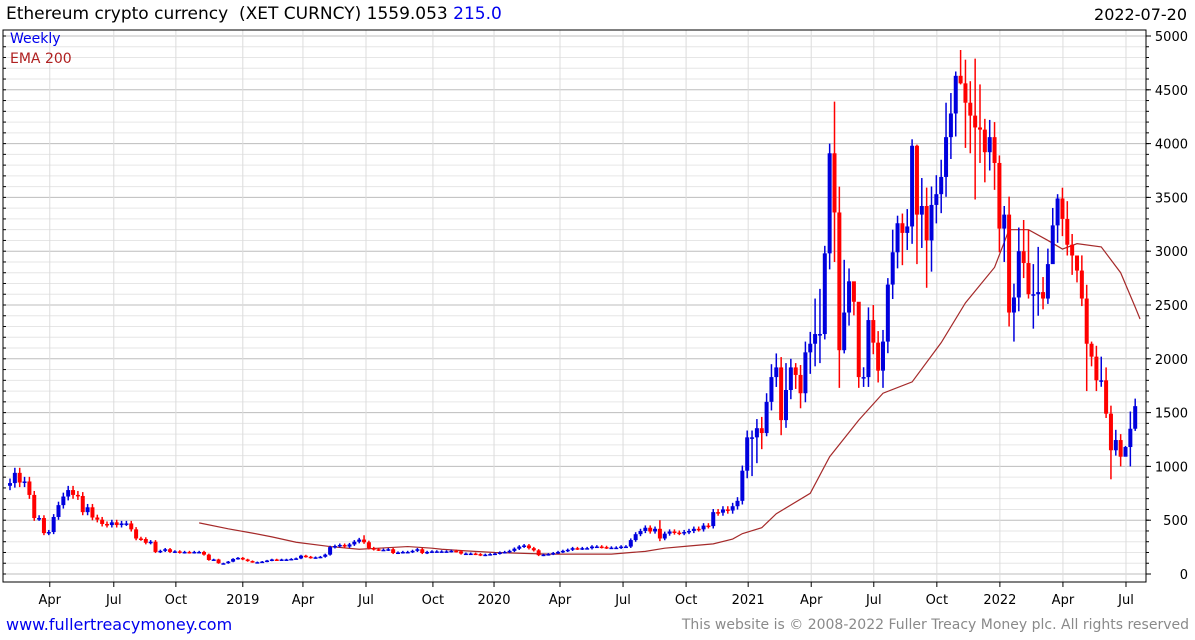 Image resolution: width=1195 pixels, height=640 pixels. Describe the element at coordinates (365, 600) in the screenshot. I see `x-tick-label: Jul` at that location.